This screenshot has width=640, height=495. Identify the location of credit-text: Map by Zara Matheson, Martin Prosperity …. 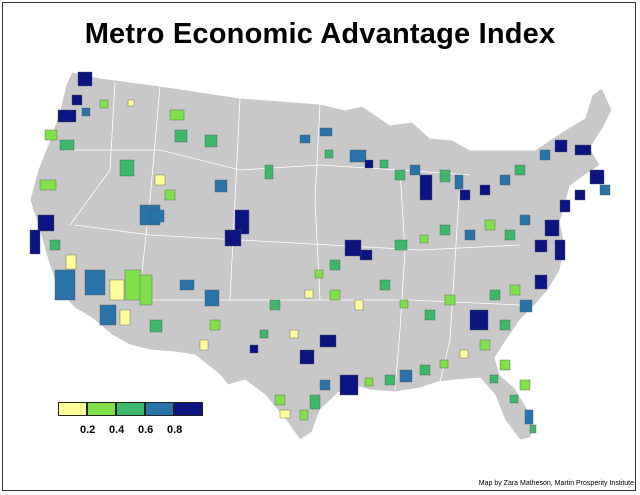
(556, 483).